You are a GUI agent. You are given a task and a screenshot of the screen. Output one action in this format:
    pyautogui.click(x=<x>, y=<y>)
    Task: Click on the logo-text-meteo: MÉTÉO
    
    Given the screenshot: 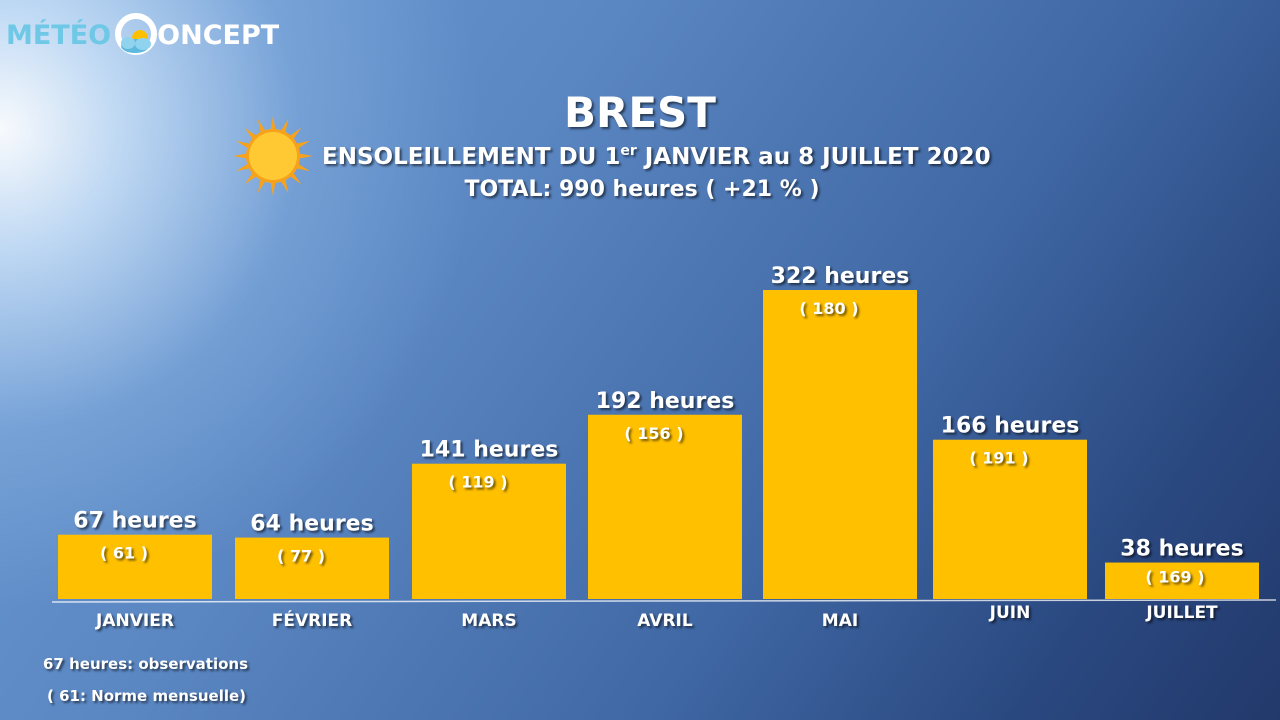 What is the action you would take?
    pyautogui.click(x=59, y=35)
    